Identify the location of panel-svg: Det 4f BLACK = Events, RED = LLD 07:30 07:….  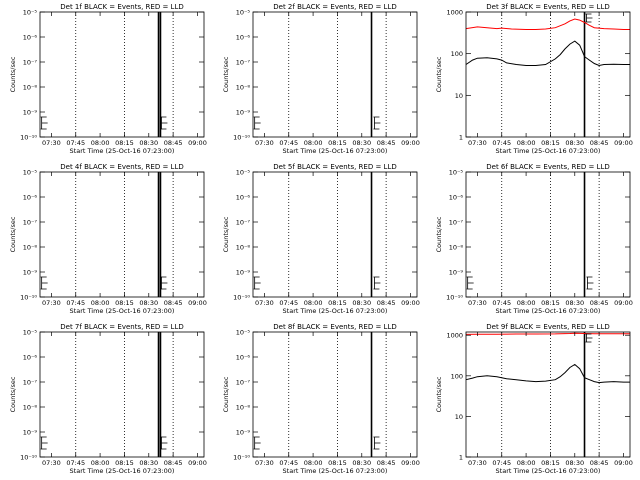
(108, 239).